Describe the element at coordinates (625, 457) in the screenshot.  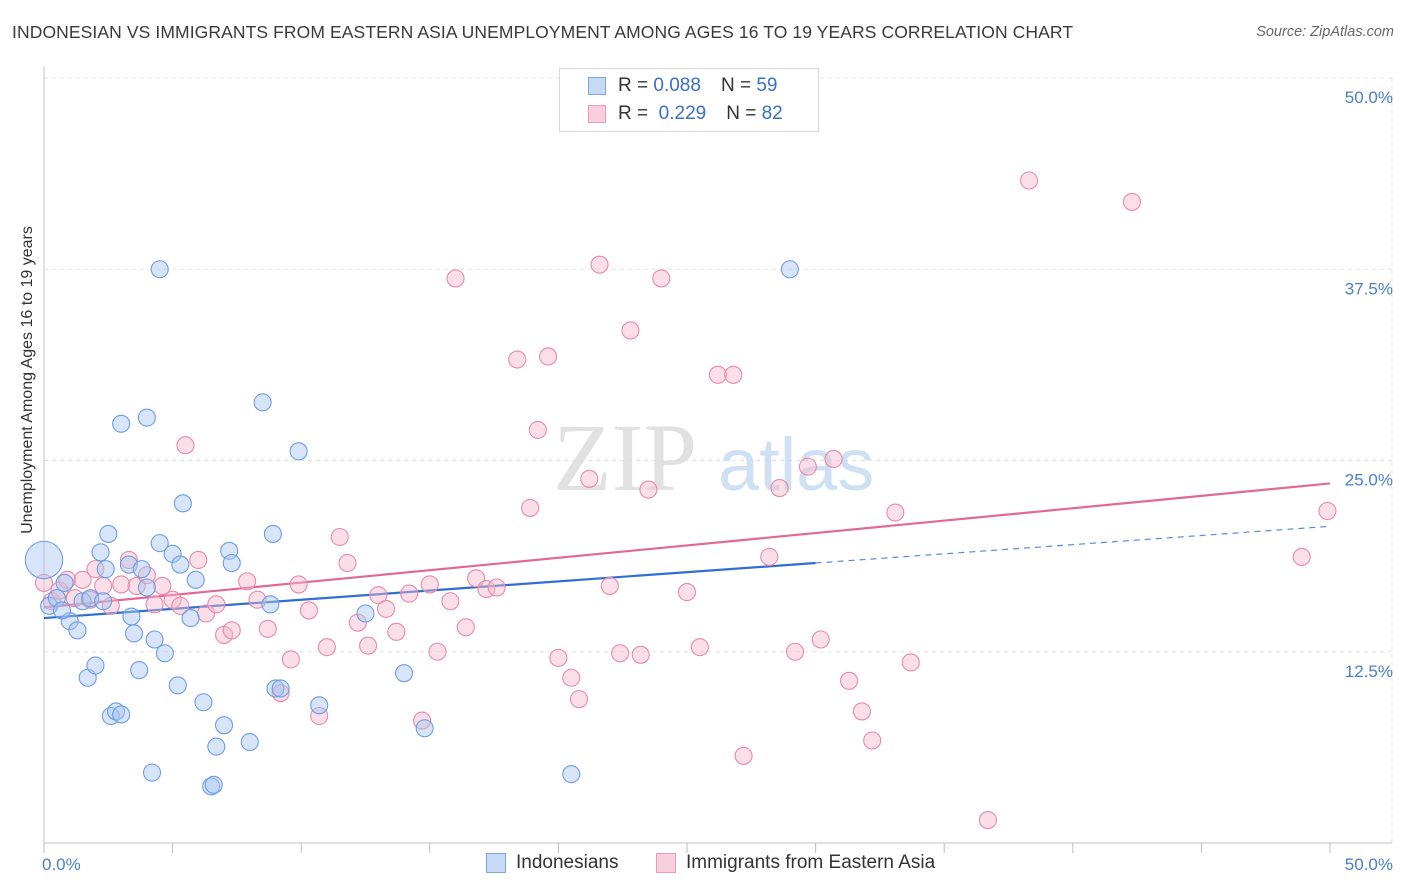
I see `watermark-zip: ZIP` at that location.